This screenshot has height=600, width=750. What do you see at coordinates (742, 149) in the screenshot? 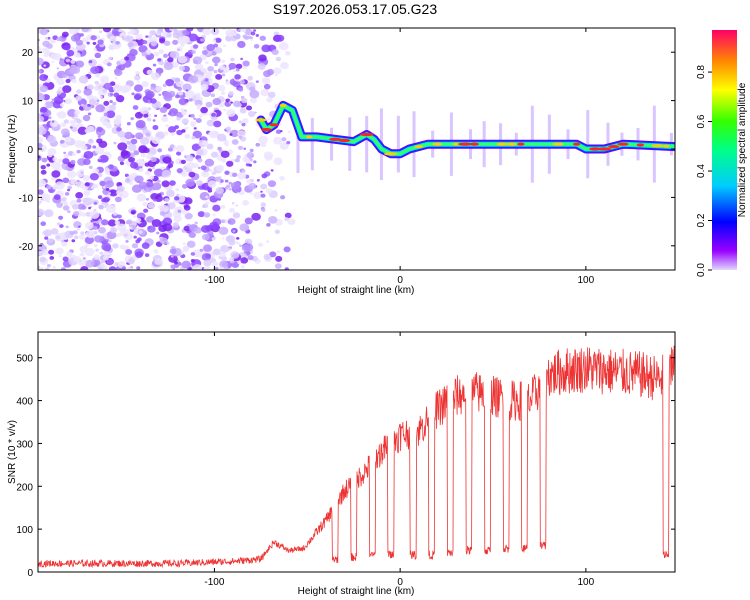
I see `colorbar-label: Normalized spectral amplitude` at bounding box center [742, 149].